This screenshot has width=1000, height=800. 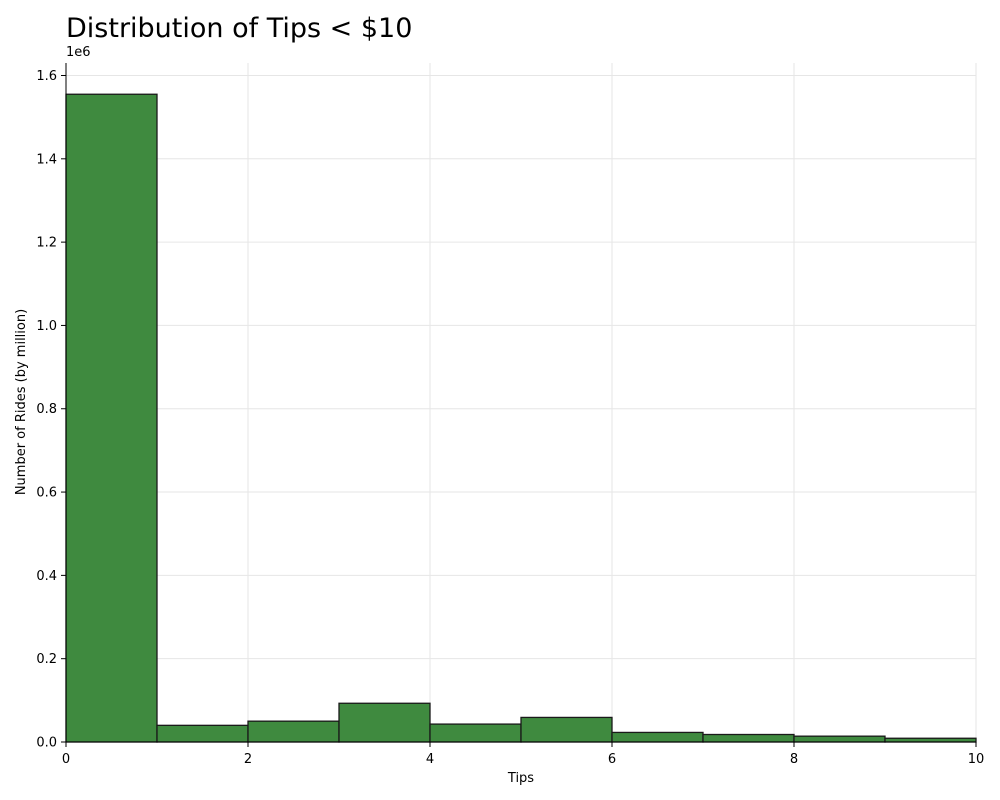 What do you see at coordinates (248, 759) in the screenshot?
I see `x-tick-label: 2` at bounding box center [248, 759].